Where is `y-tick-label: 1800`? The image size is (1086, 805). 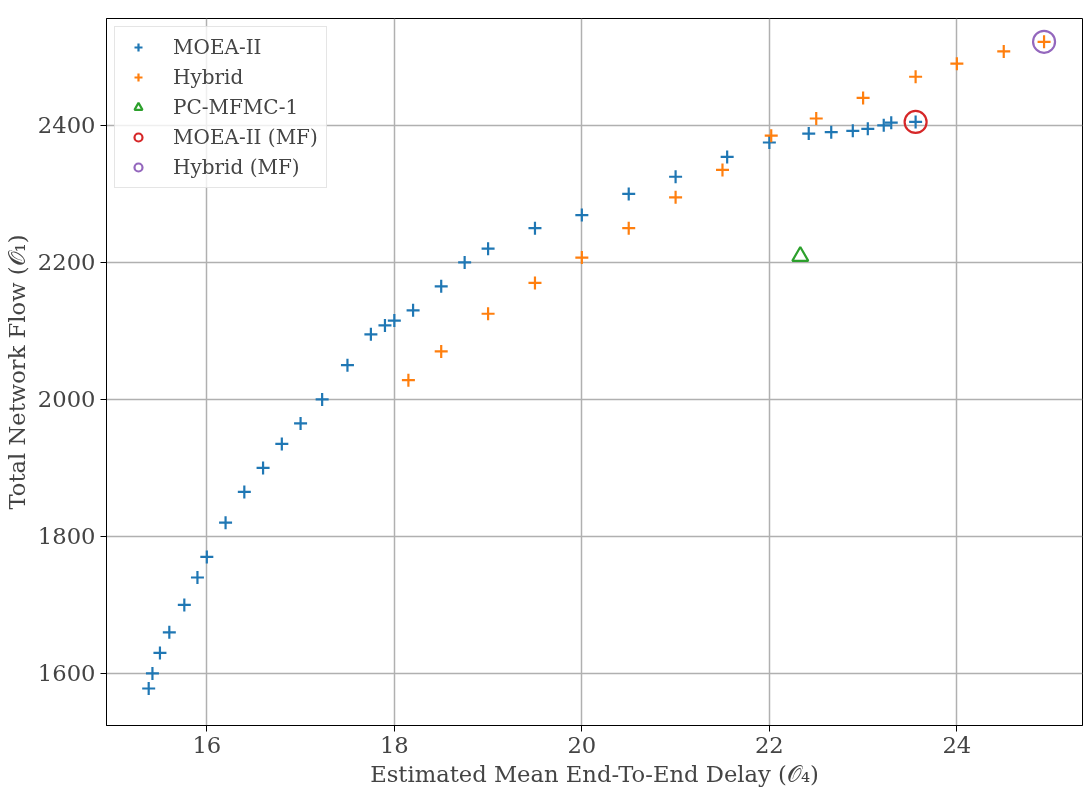
y-tick-label: 1800 is located at coordinates (66, 536).